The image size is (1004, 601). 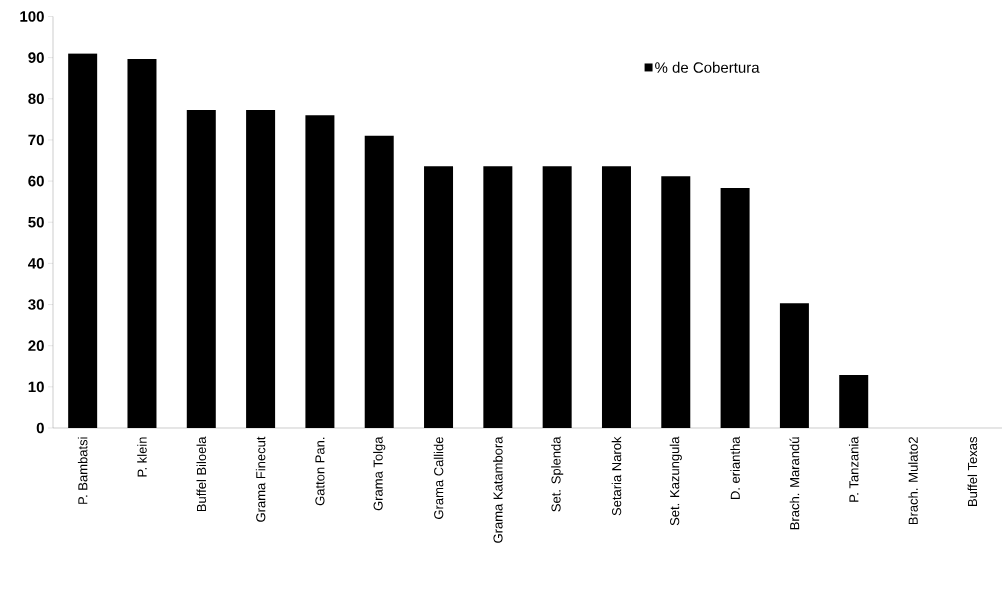 I want to click on x-tick-label: D. eriantha, so click(x=735, y=468).